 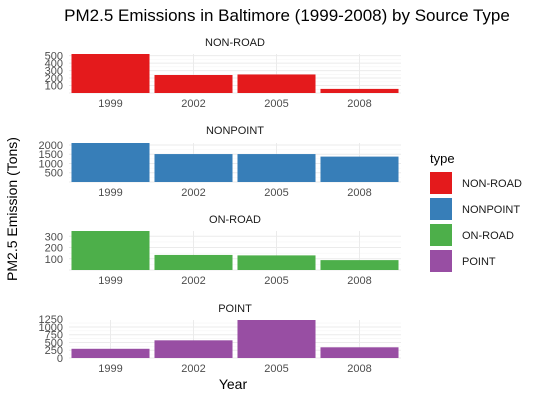 What do you see at coordinates (193, 83) in the screenshot?
I see `bar-non-road-2002` at bounding box center [193, 83].